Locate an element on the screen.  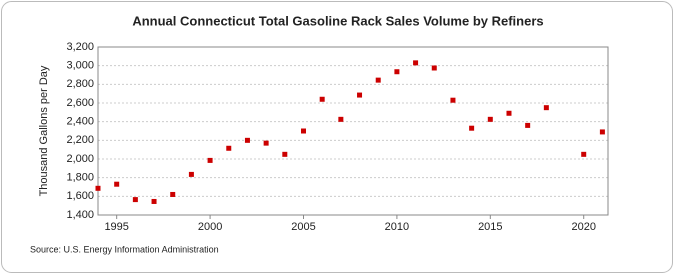
y-tick-label: 1,800 is located at coordinates (80, 178).